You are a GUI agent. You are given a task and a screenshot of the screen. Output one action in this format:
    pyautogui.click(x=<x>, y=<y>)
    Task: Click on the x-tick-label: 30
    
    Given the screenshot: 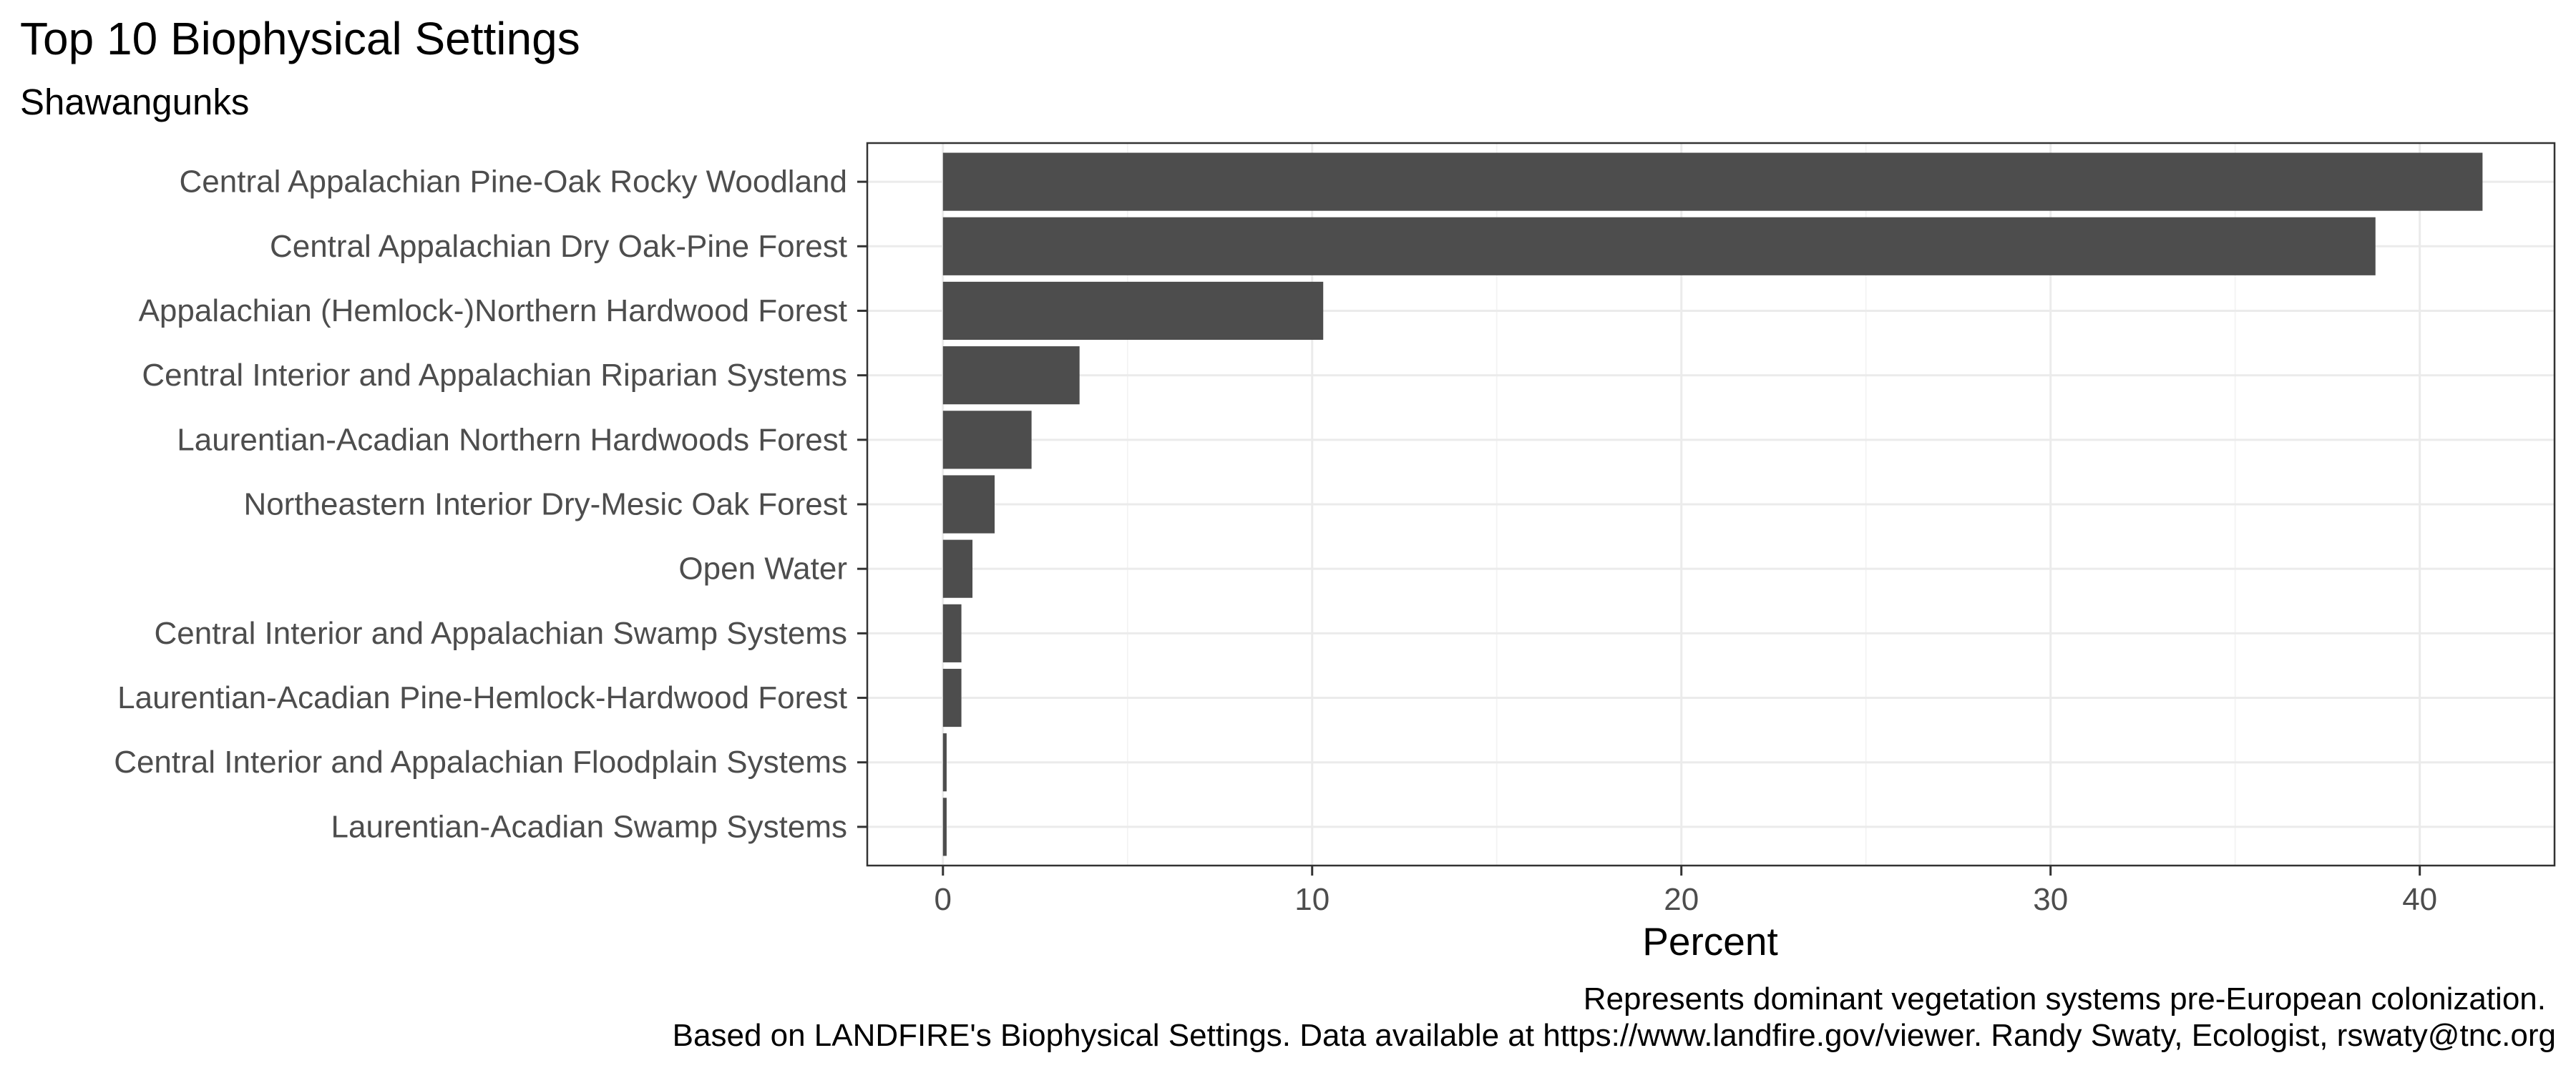 What is the action you would take?
    pyautogui.click(x=2050, y=900)
    